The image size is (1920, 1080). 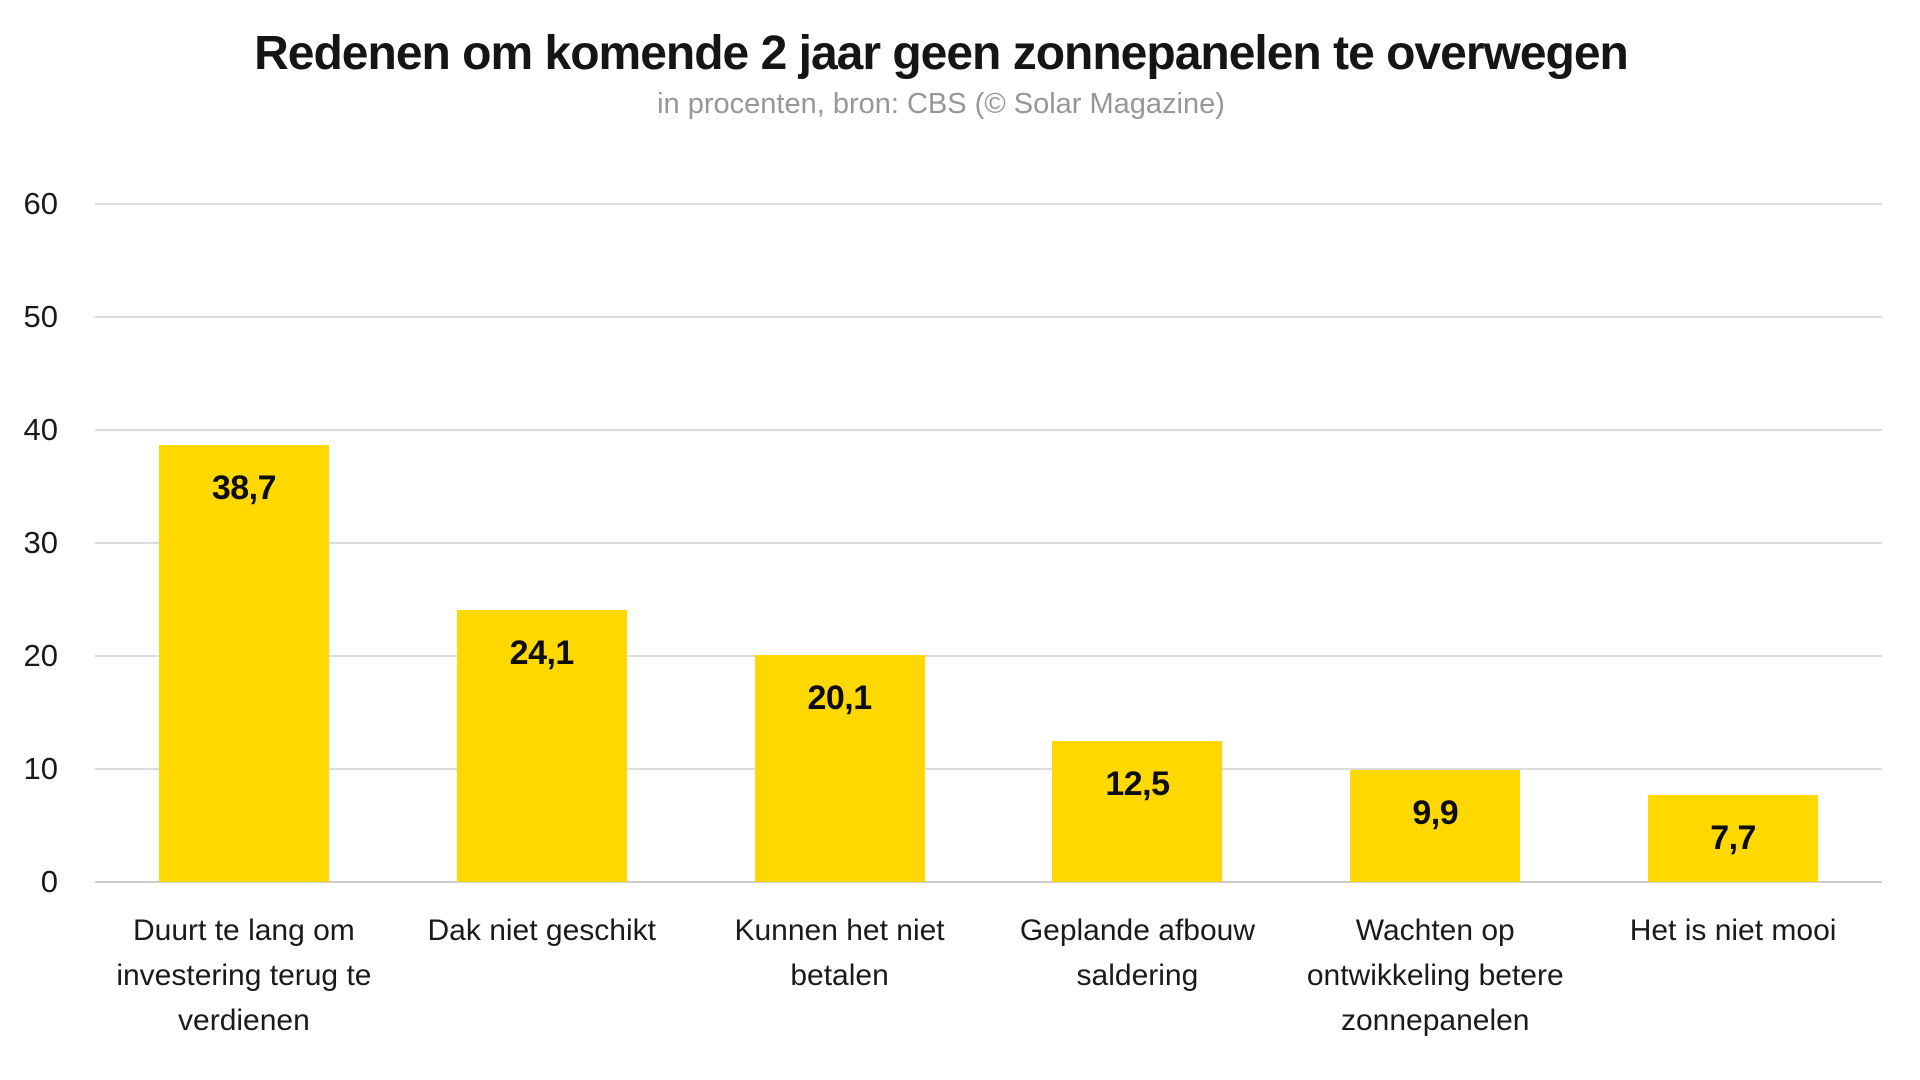 I want to click on x-axis-baseline, so click(x=988, y=882).